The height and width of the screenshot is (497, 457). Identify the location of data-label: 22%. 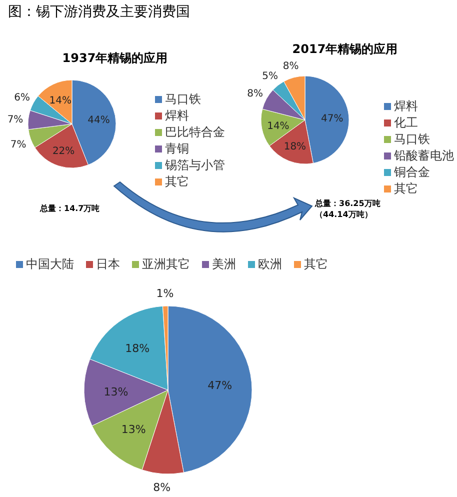
(63, 151).